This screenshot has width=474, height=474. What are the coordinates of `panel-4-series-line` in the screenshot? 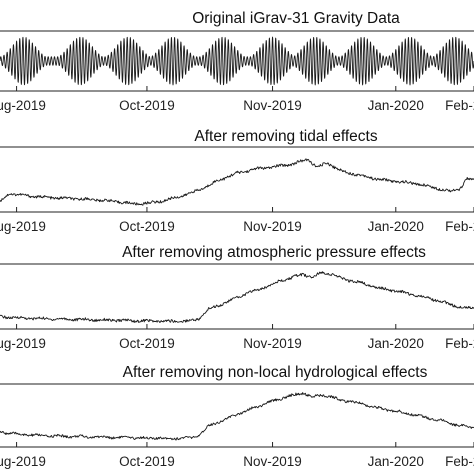 It's located at (237, 416).